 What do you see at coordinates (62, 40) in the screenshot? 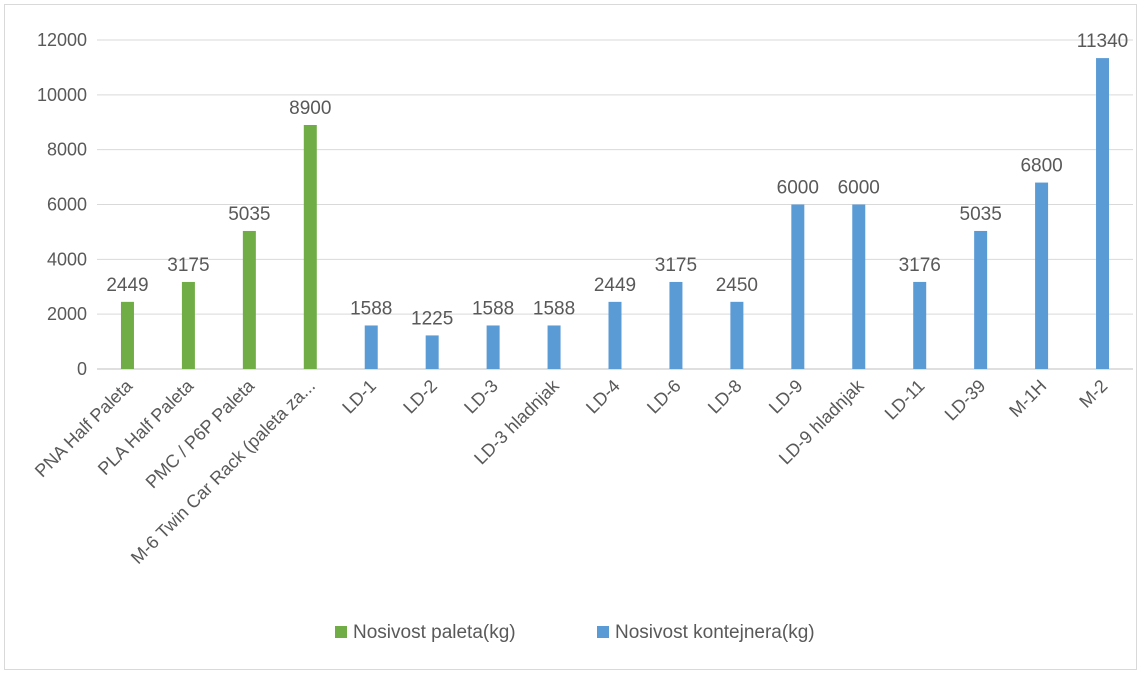
I see `y-tick-label: 12000` at bounding box center [62, 40].